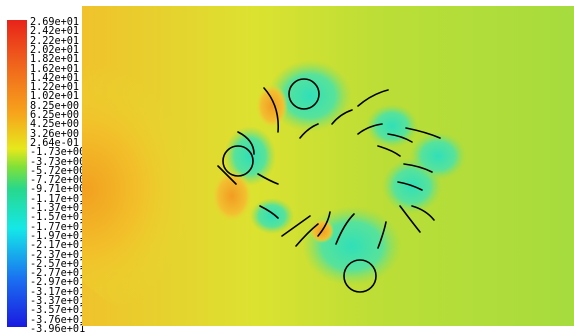 The height and width of the screenshot is (335, 574). I want to click on colorbar-tick-label: -1.37e+01, so click(58, 208).